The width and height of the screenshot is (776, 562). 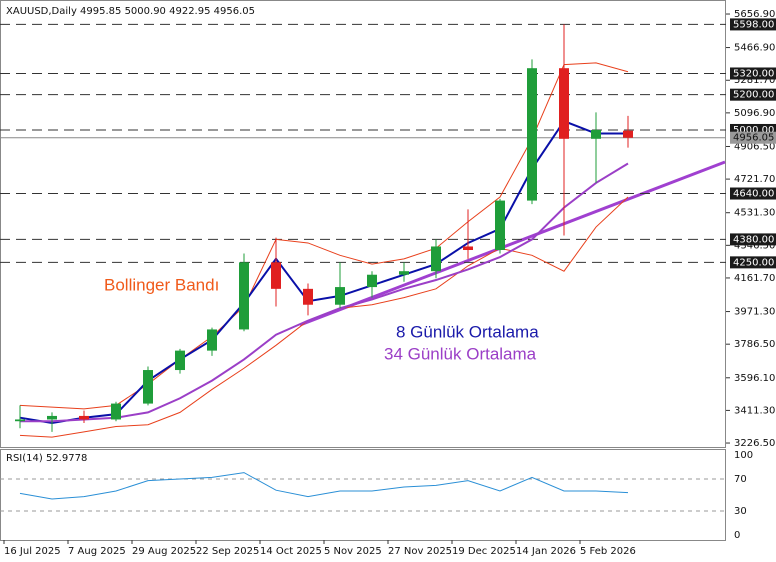 I want to click on level-label: 5200.00, so click(x=753, y=95).